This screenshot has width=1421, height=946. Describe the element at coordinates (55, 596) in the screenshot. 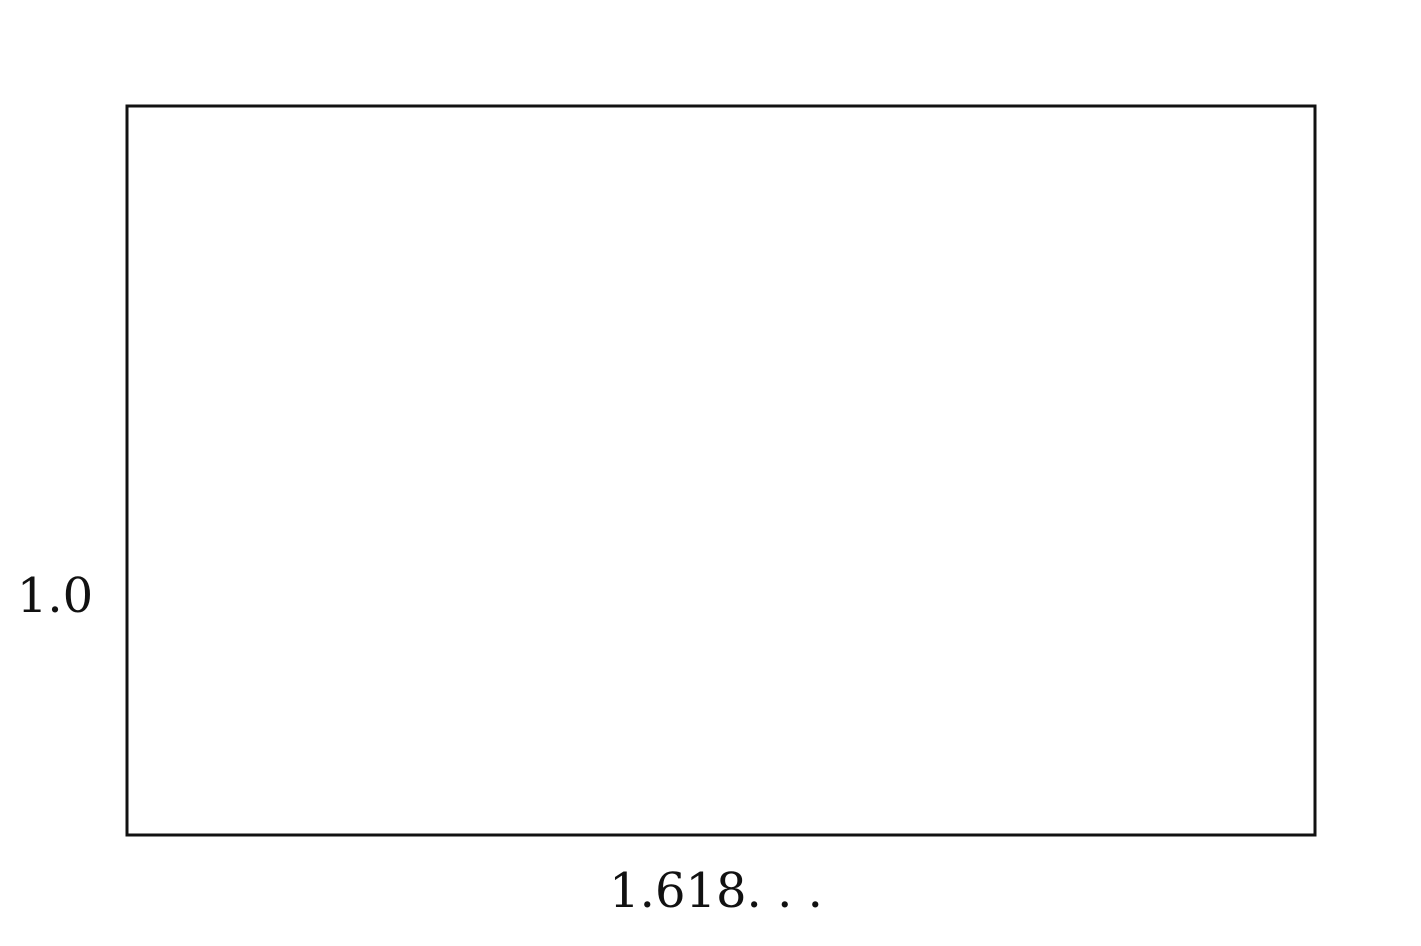

I see `height-label: 1.0` at that location.